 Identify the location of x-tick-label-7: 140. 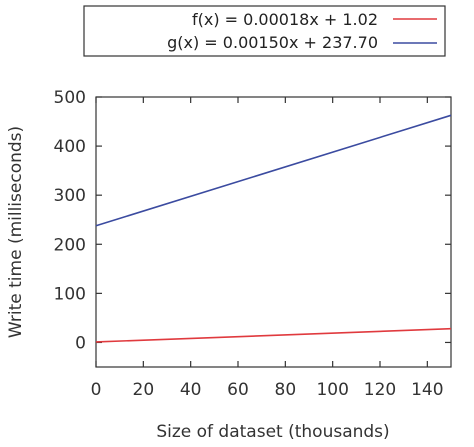
(427, 390).